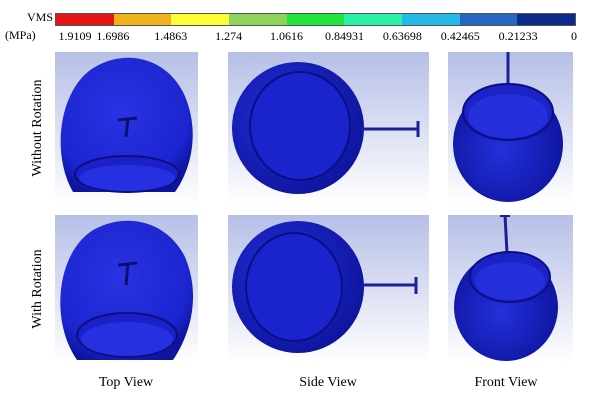  What do you see at coordinates (510, 128) in the screenshot?
I see `panel-front-view-without-rotation` at bounding box center [510, 128].